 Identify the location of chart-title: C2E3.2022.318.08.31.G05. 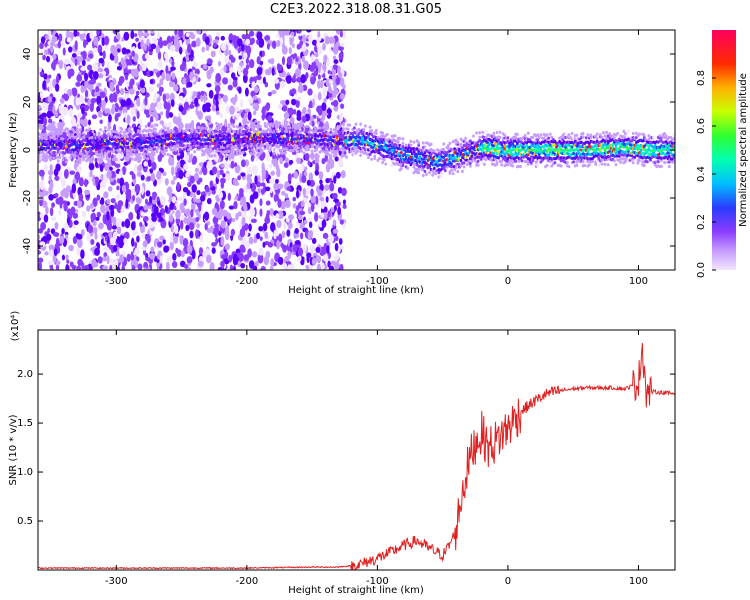
(356, 9).